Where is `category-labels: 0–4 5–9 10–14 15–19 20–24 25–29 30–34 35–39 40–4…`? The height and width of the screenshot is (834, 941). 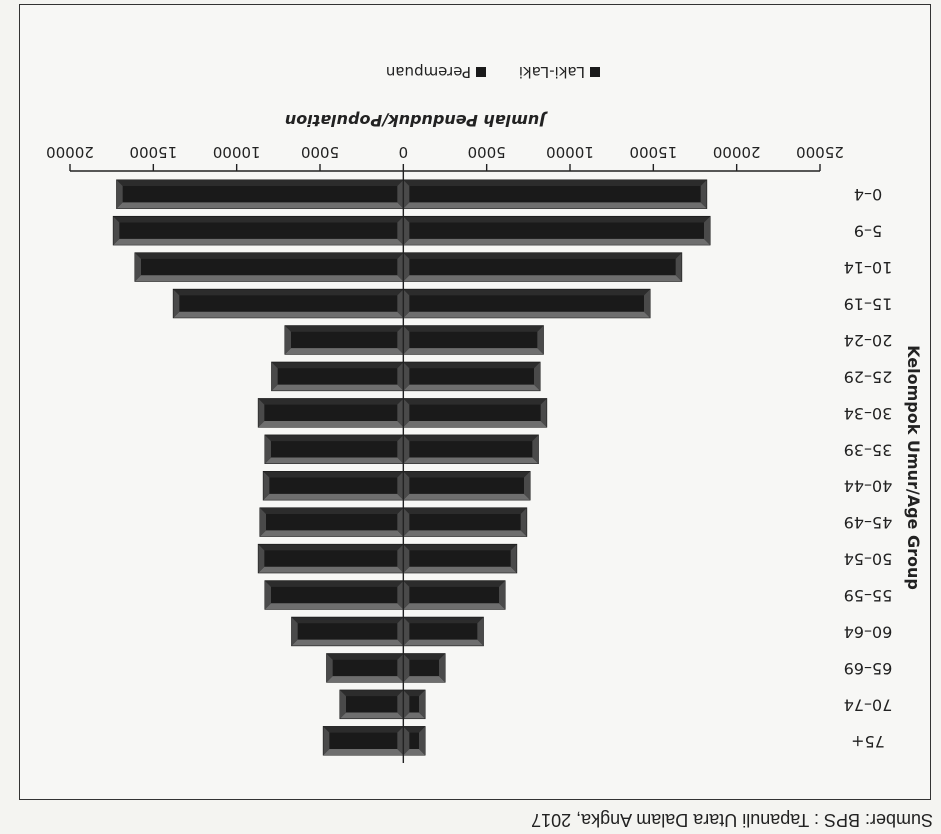
category-labels: 0–4 5–9 10–14 15–19 20–24 25–29 30–34 35–39 40–4… is located at coordinates (868, 468).